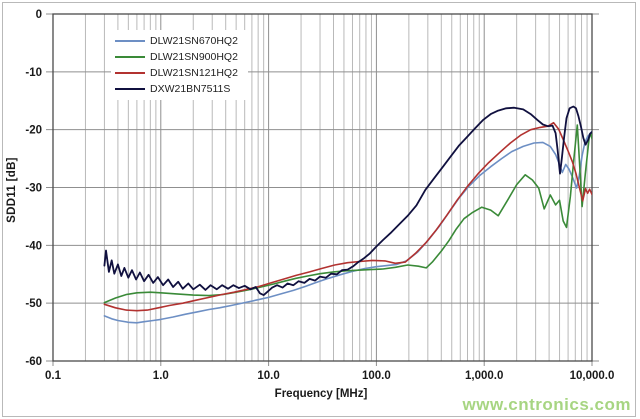 This screenshot has height=419, width=640. I want to click on y-tick-label: -60, so click(33, 362).